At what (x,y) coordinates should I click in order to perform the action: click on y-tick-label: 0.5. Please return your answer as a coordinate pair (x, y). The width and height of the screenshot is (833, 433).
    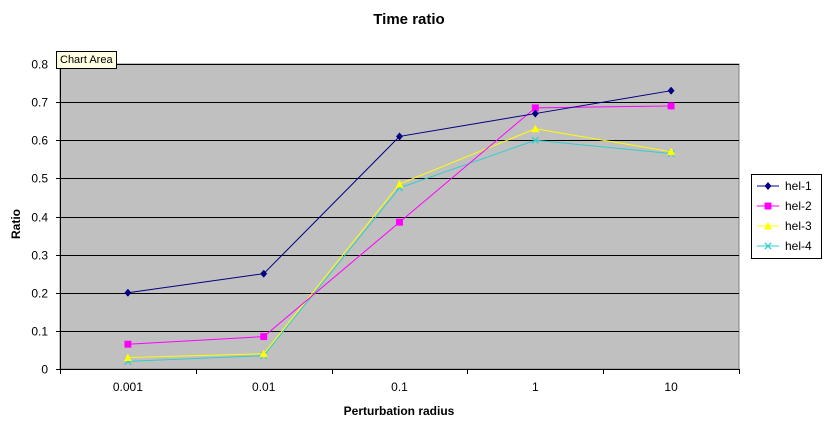
    Looking at the image, I should click on (39, 179).